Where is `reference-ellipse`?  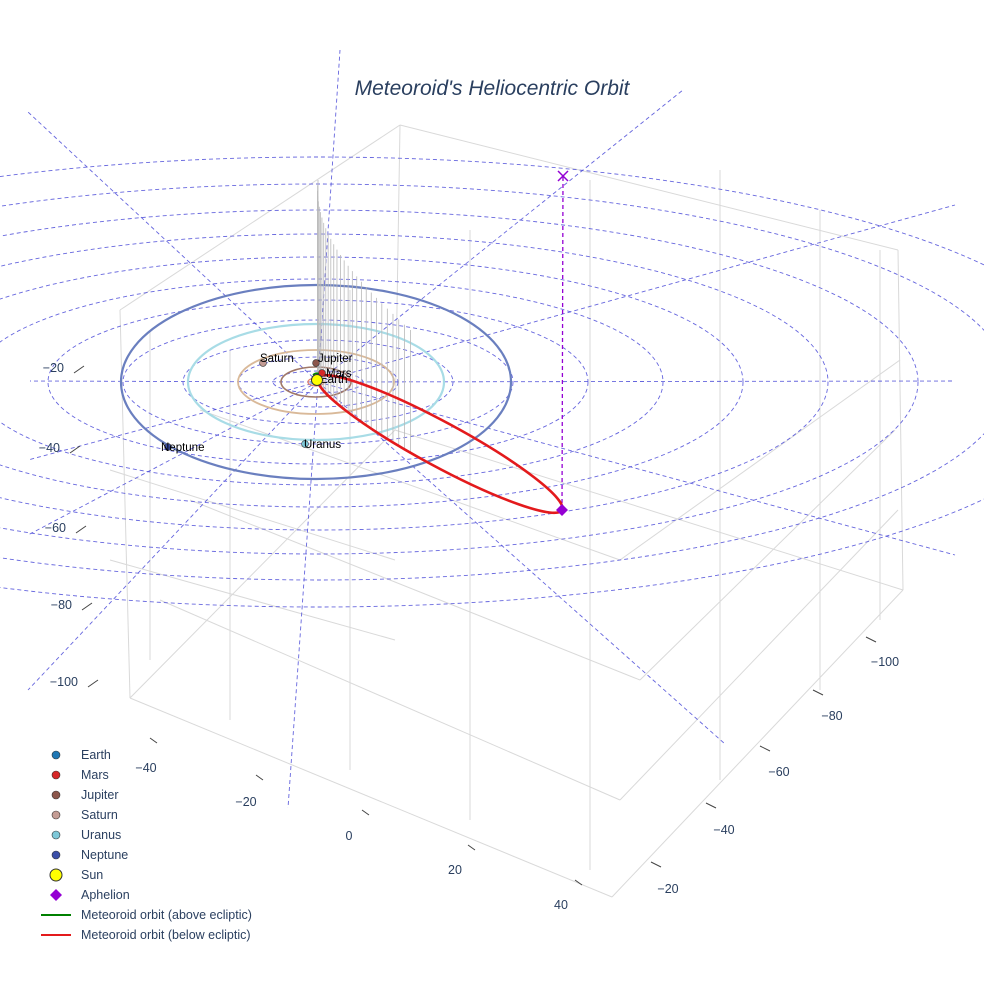
reference-ellipse is located at coordinates (332, 382).